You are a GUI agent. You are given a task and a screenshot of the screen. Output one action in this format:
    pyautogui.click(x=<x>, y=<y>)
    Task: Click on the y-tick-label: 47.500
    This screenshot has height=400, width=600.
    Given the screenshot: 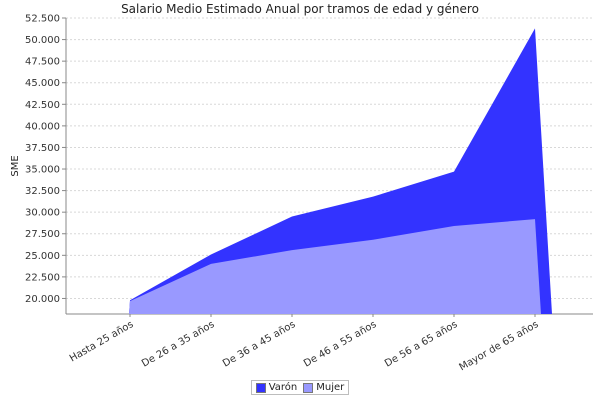 What is the action you would take?
    pyautogui.click(x=42, y=62)
    